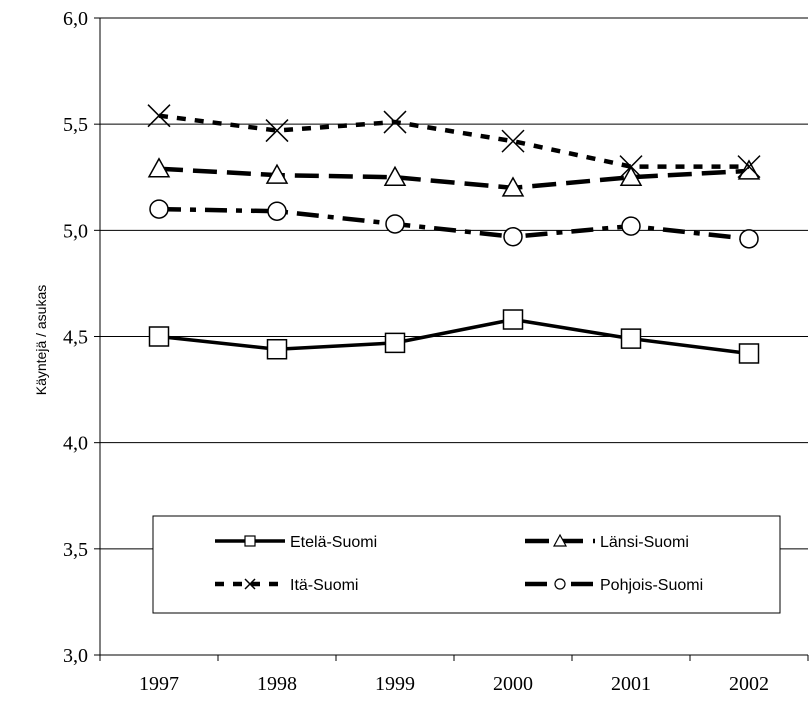 This screenshot has height=706, width=810. Describe the element at coordinates (631, 684) in the screenshot. I see `x-tick-label: 2001` at that location.